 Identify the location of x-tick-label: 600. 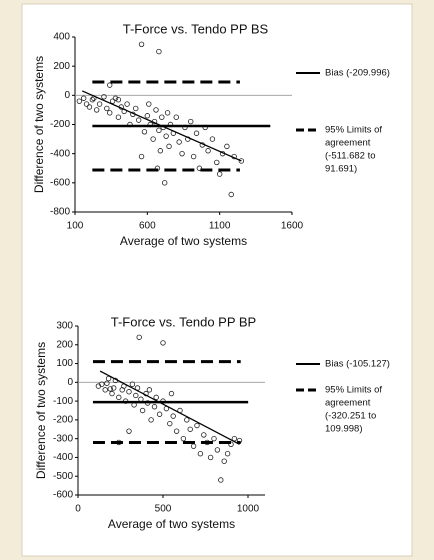
(147, 226).